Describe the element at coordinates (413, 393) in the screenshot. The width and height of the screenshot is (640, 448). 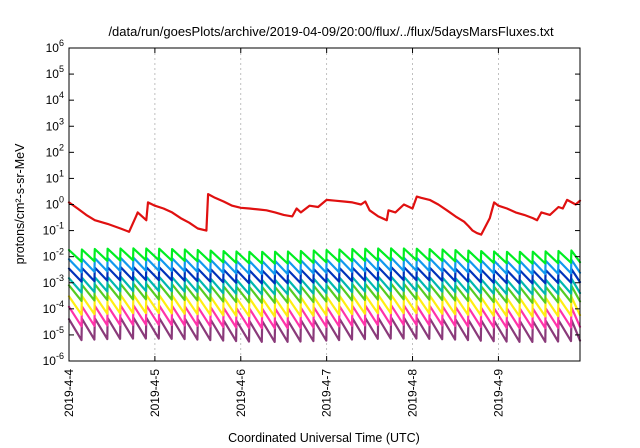
I see `x-tick-label: 2019-4-8` at that location.